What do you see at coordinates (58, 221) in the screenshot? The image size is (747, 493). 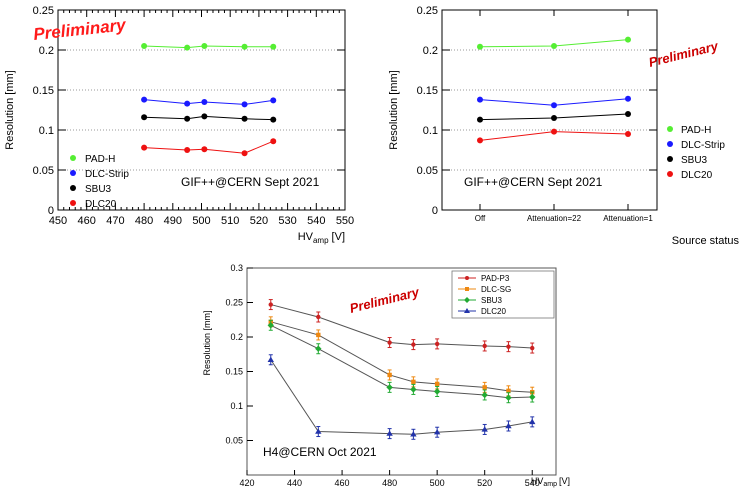 I see `x-tick-label: 450` at bounding box center [58, 221].